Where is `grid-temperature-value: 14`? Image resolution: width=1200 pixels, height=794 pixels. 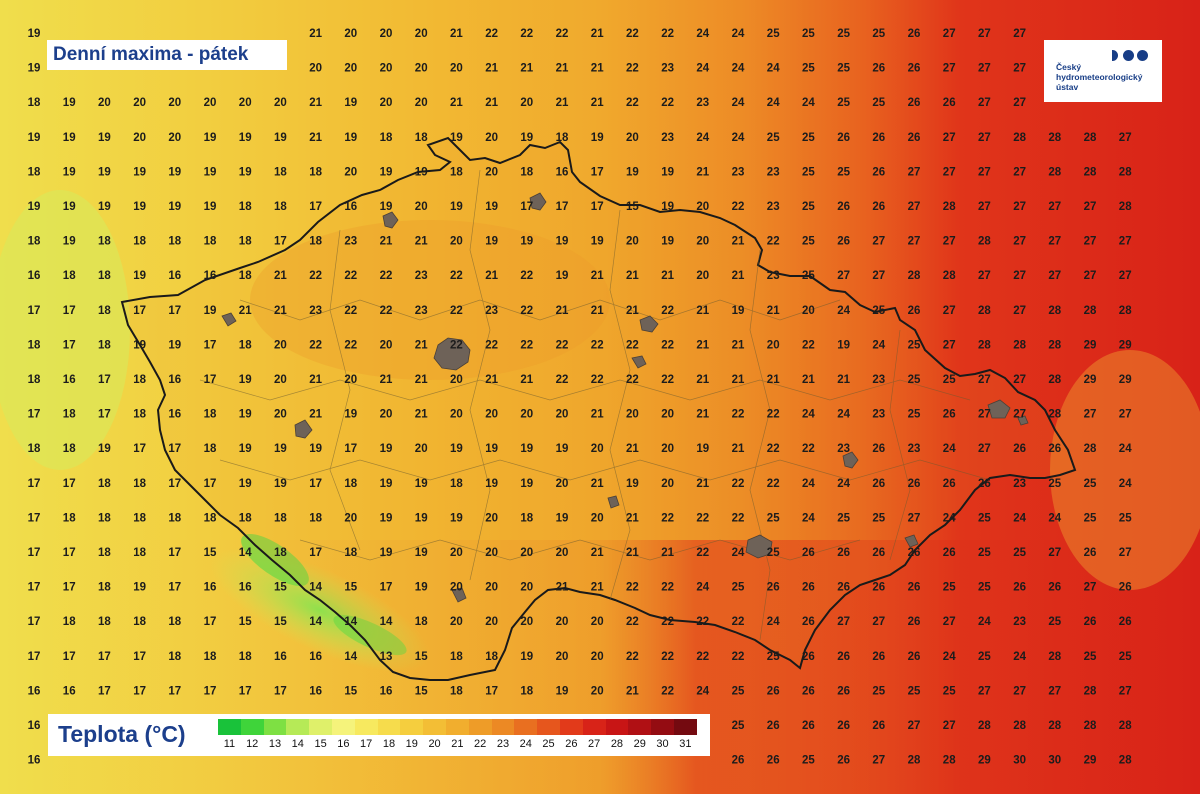
grid-temperature-value: 14 is located at coordinates (350, 622).